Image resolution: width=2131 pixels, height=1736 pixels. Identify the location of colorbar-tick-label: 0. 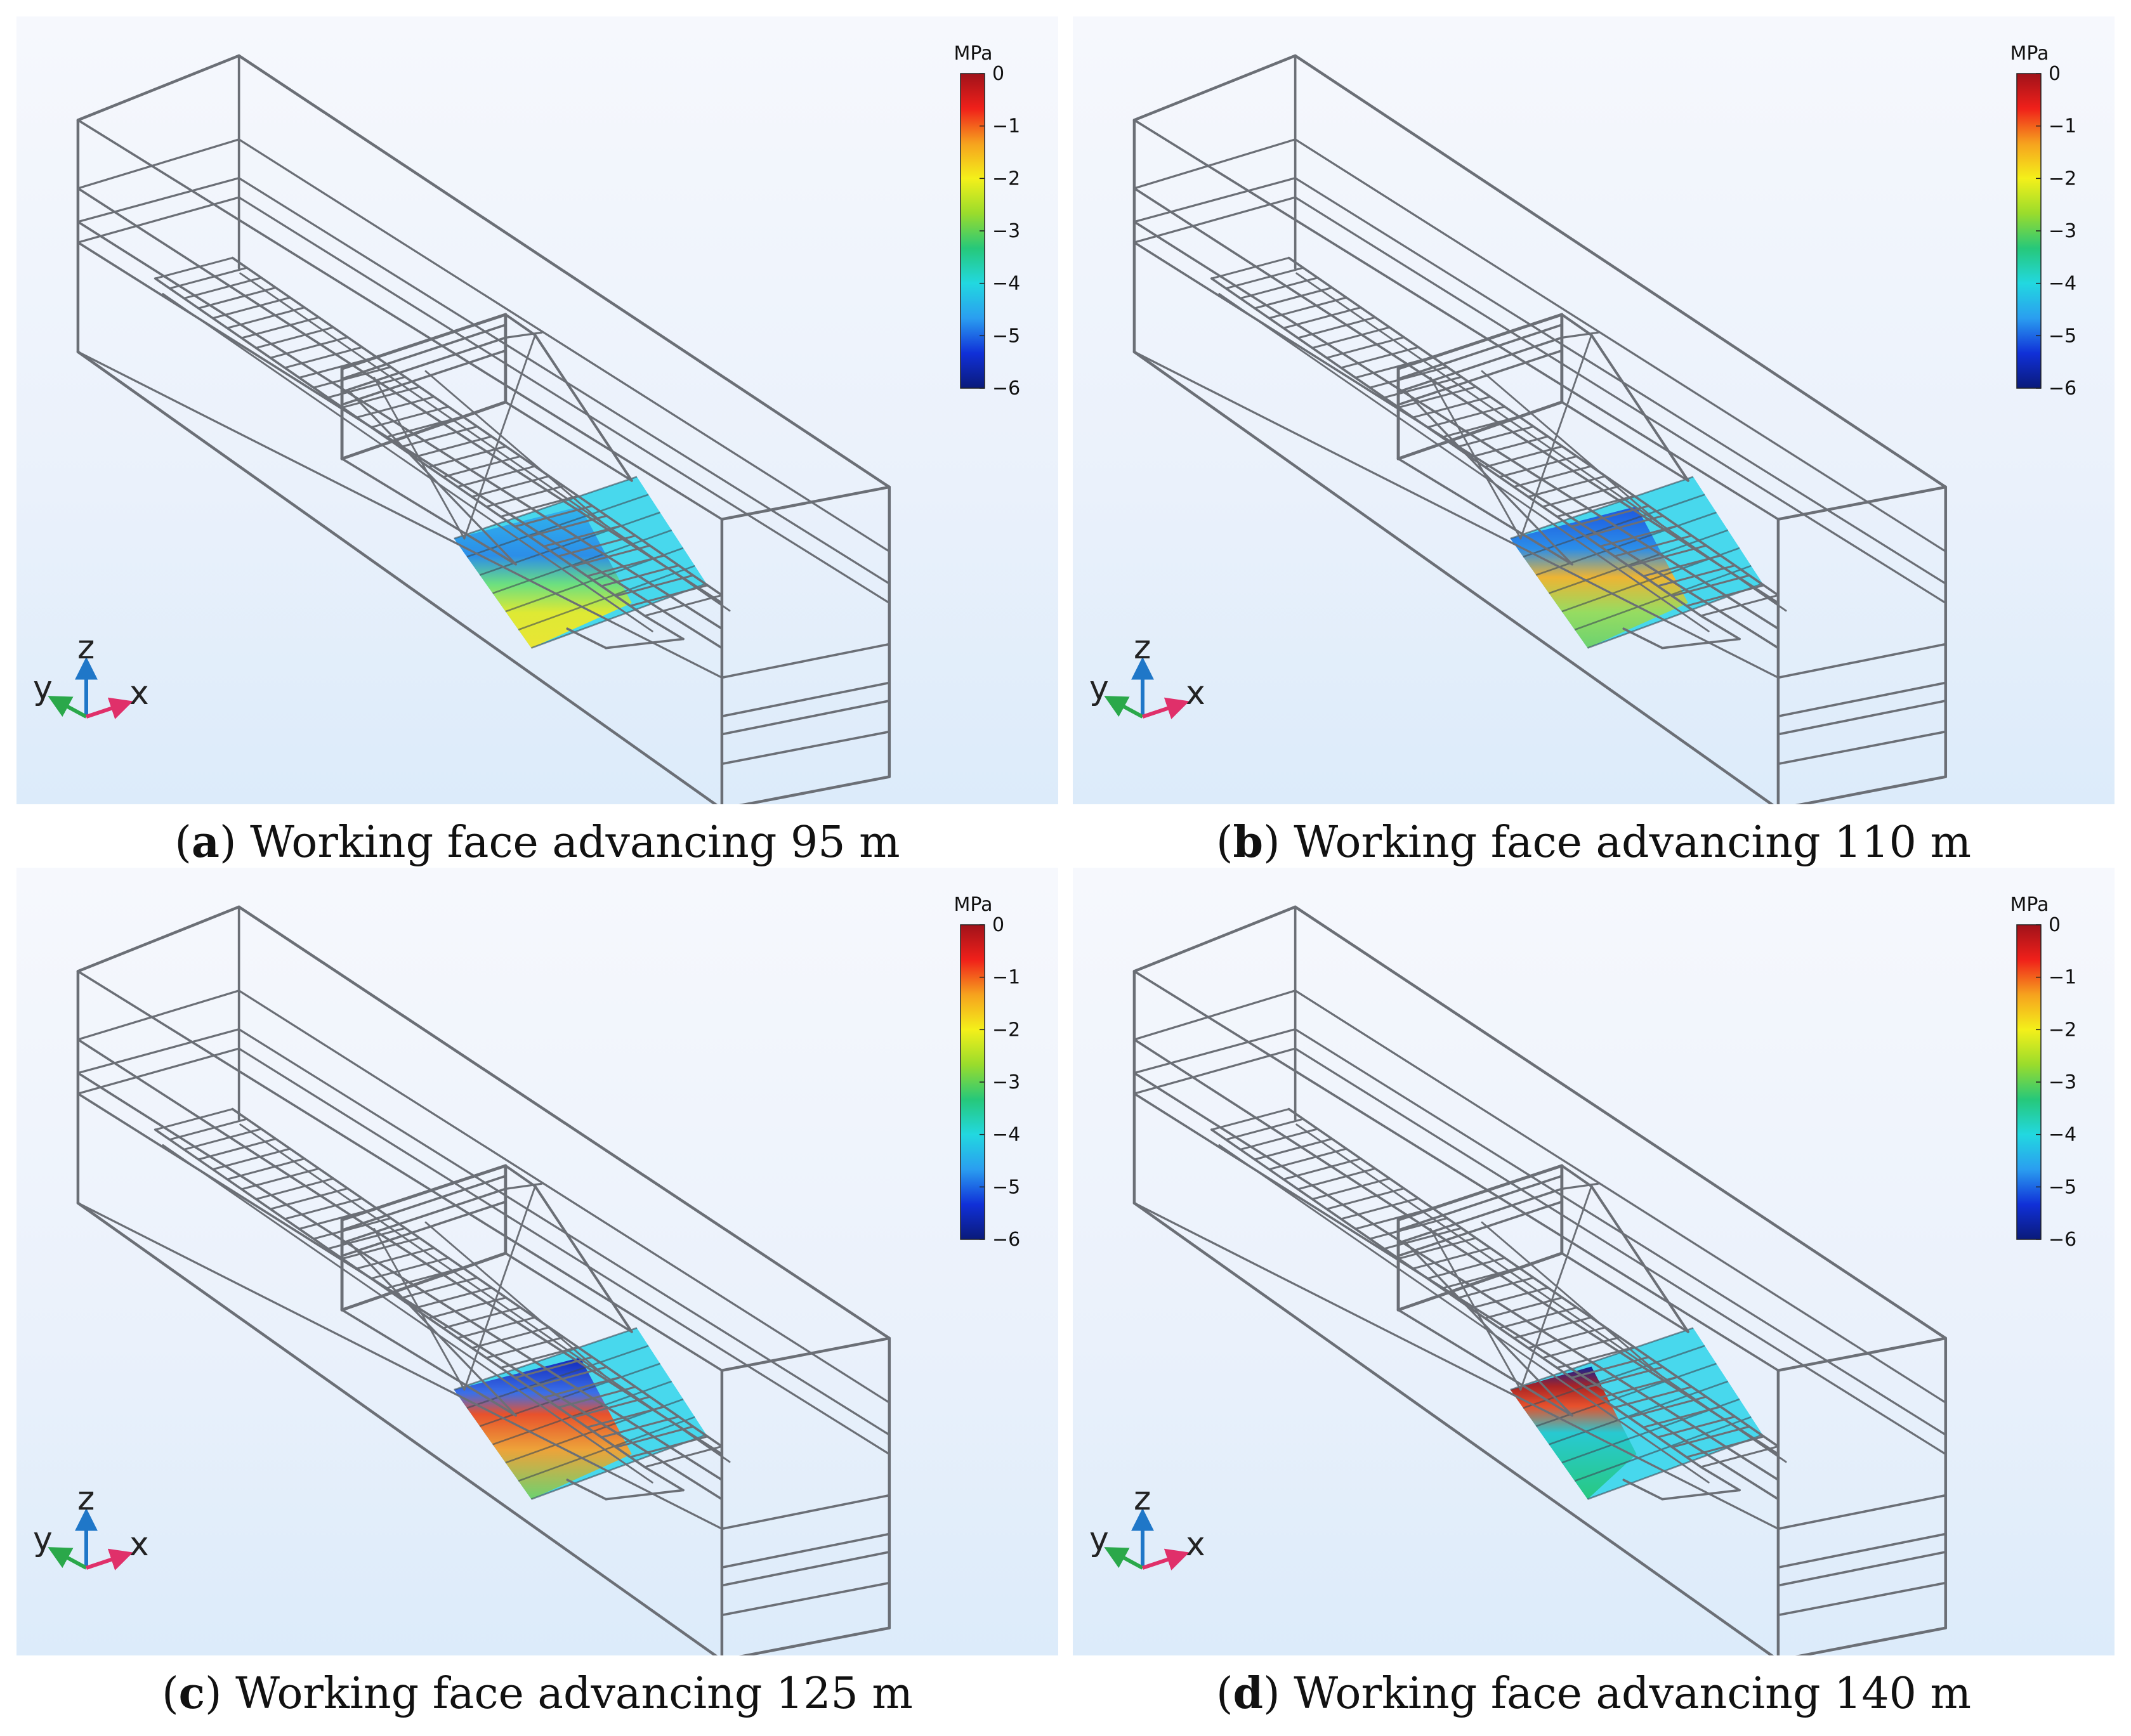
(2055, 74).